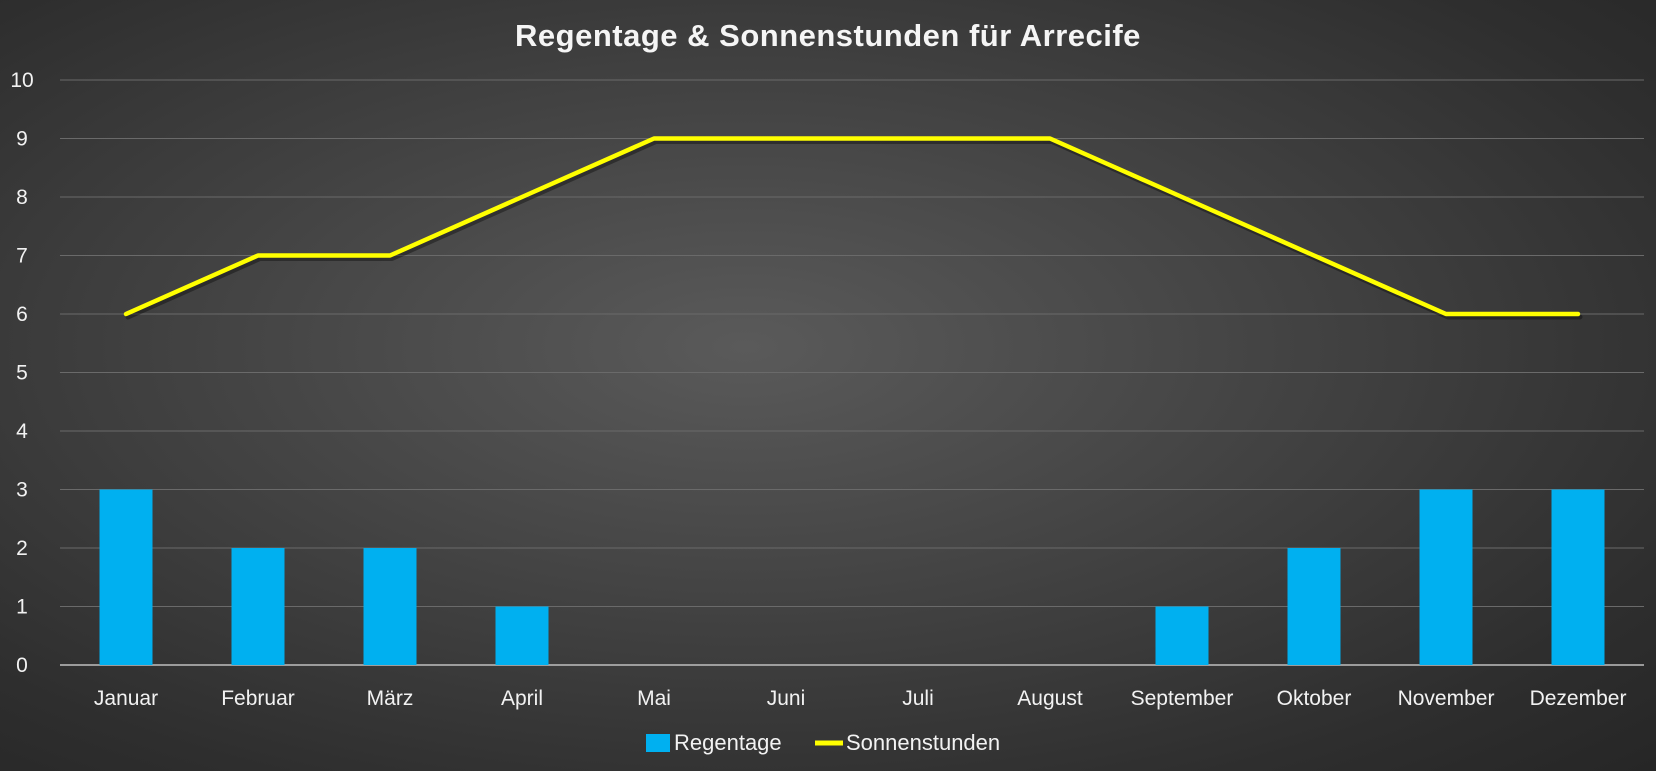  Describe the element at coordinates (828, 35) in the screenshot. I see `chart-title: Regentage & Sonnenstunden für Arrecife` at that location.